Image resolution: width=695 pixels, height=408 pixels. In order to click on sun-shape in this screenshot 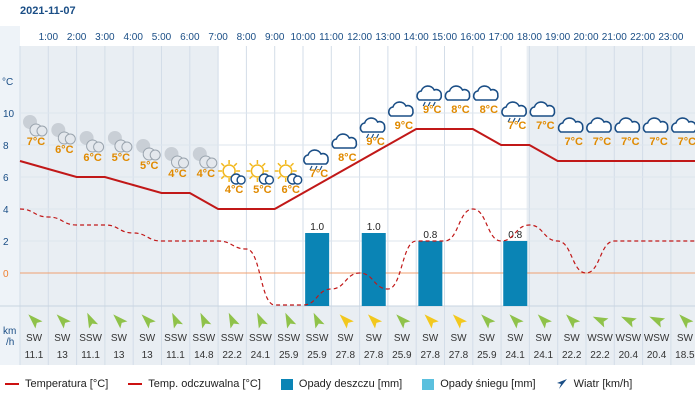, I will do `click(257, 171)`.